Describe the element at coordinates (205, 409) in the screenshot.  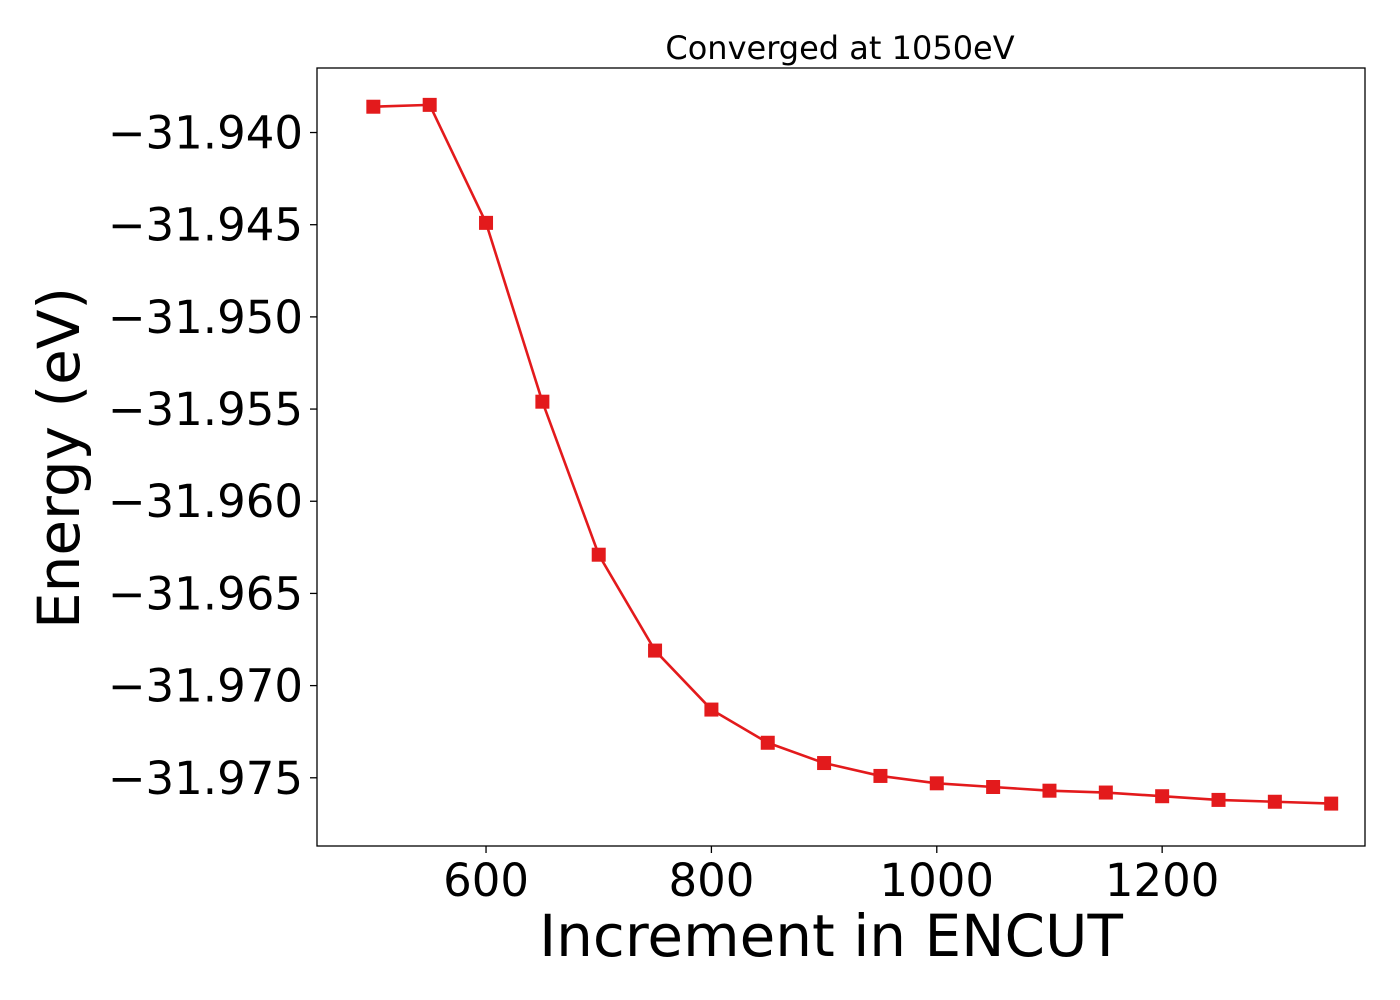
I see `y-tick-label: −31.955` at that location.